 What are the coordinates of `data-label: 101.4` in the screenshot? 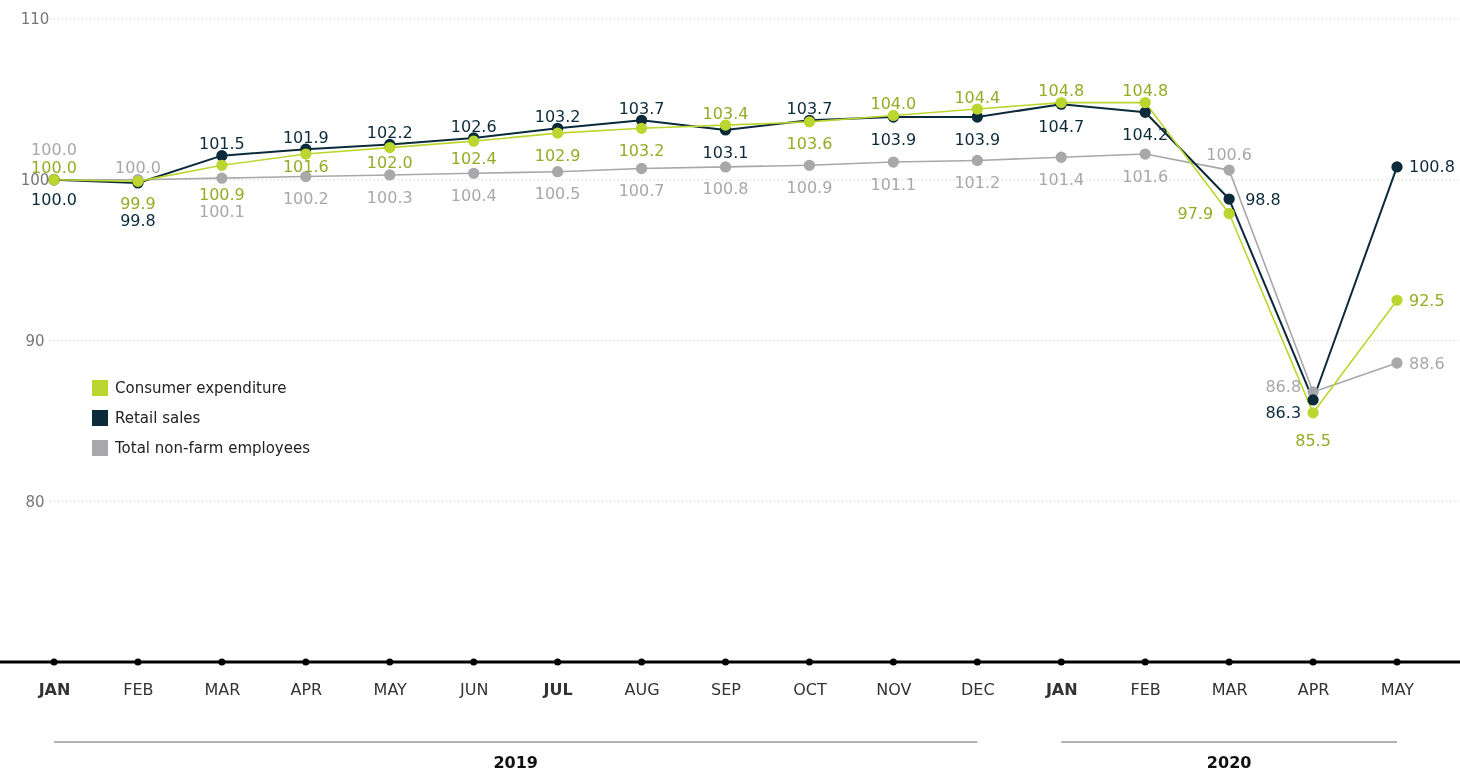 It's located at (1061, 179).